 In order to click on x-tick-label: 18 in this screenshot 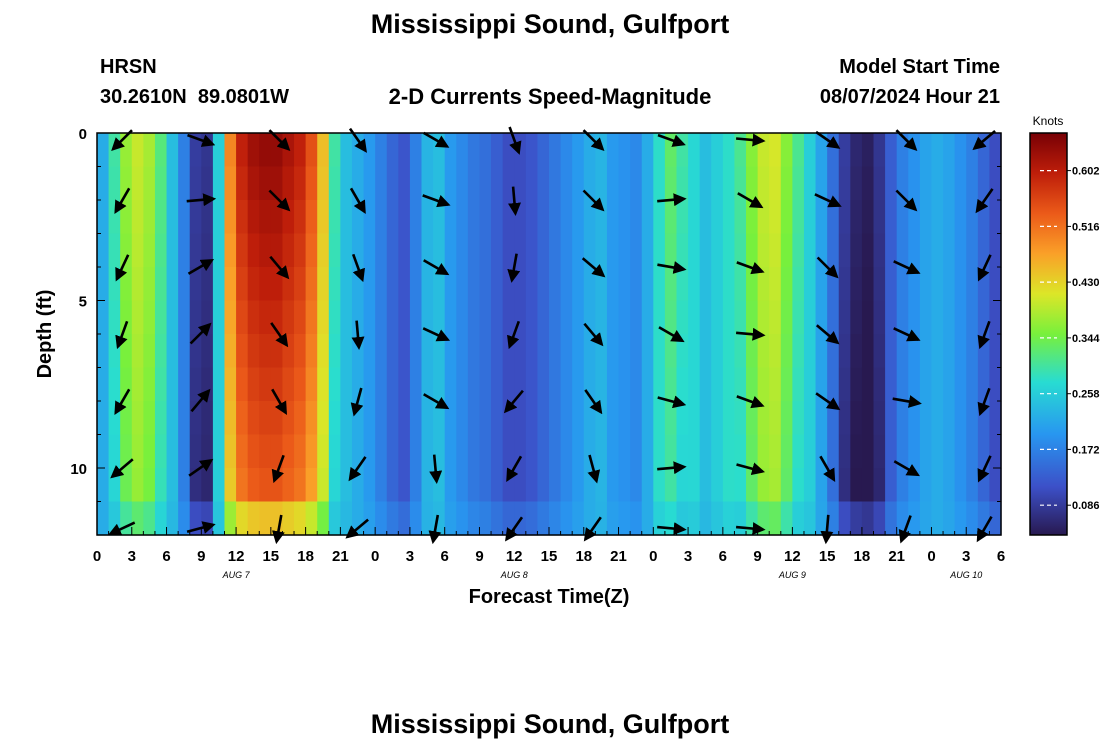, I will do `click(862, 556)`.